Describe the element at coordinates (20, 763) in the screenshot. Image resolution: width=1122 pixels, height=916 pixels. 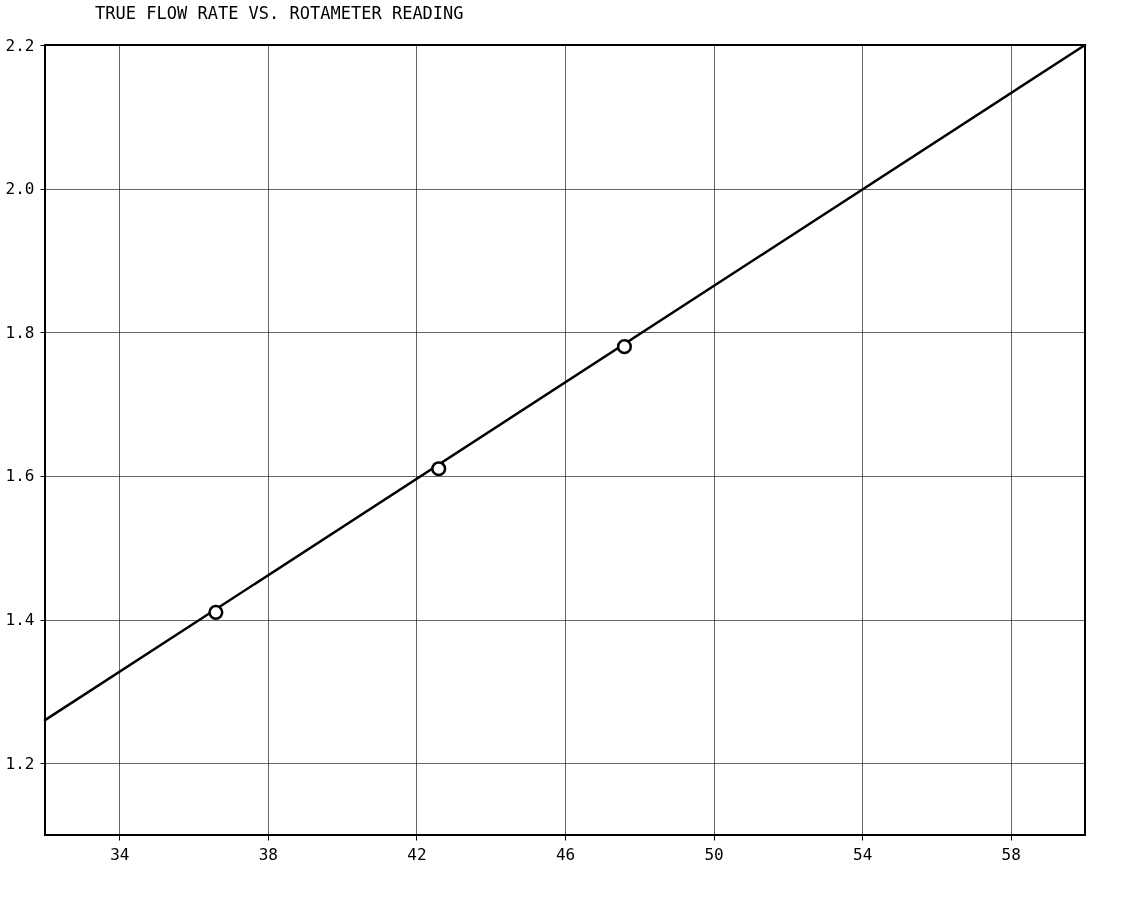
I see `y-tick-label: 1.2` at that location.